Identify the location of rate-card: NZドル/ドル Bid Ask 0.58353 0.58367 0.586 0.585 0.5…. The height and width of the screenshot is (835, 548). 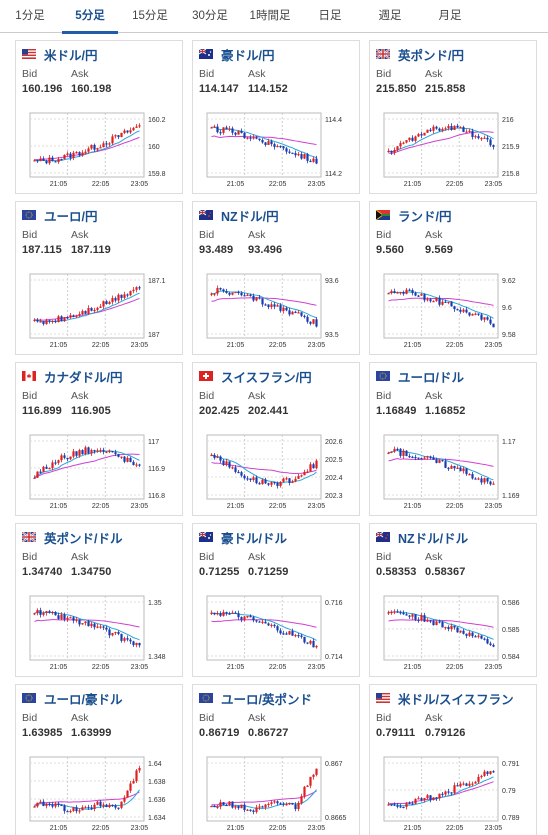
(453, 600).